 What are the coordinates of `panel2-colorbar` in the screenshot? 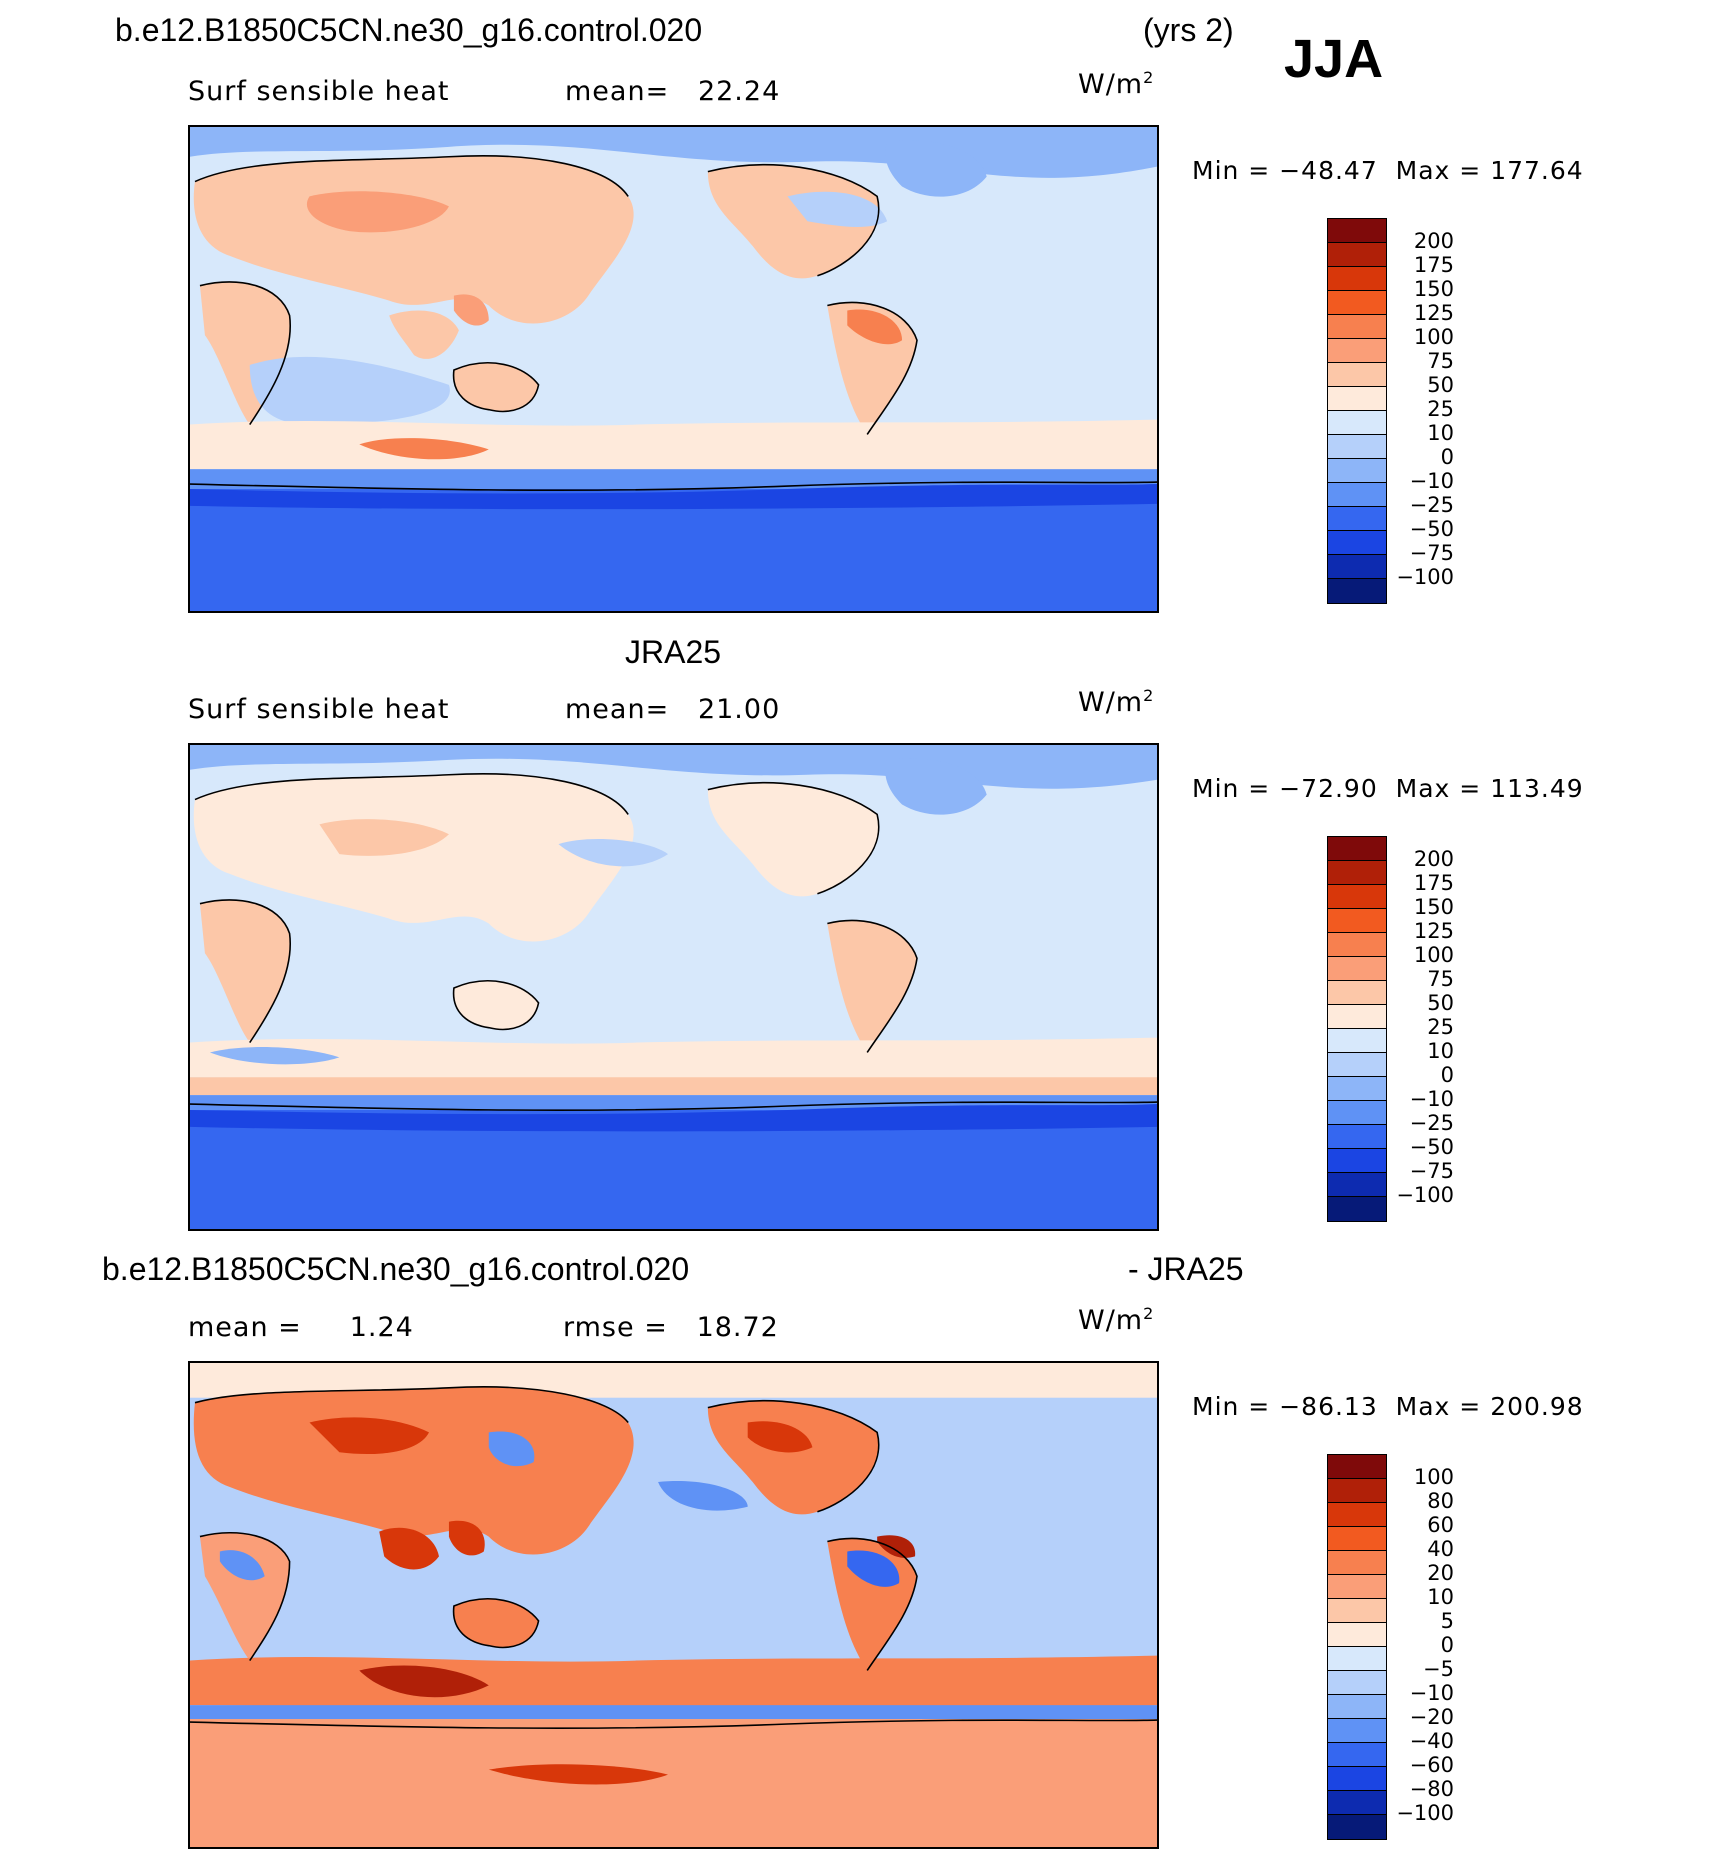 It's located at (1357, 1029).